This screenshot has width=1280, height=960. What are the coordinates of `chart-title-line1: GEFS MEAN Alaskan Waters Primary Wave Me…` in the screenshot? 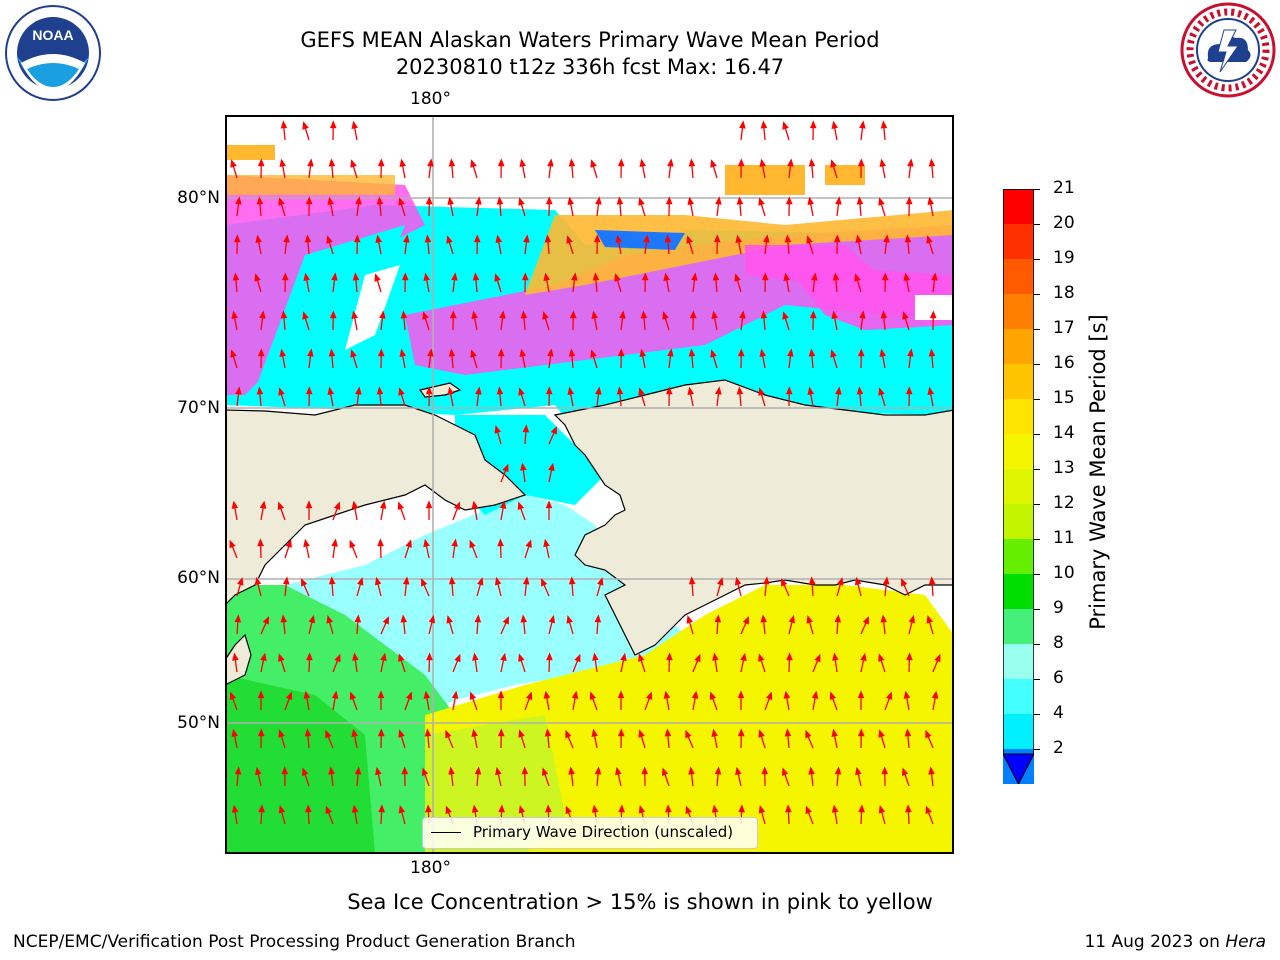 It's located at (590, 40).